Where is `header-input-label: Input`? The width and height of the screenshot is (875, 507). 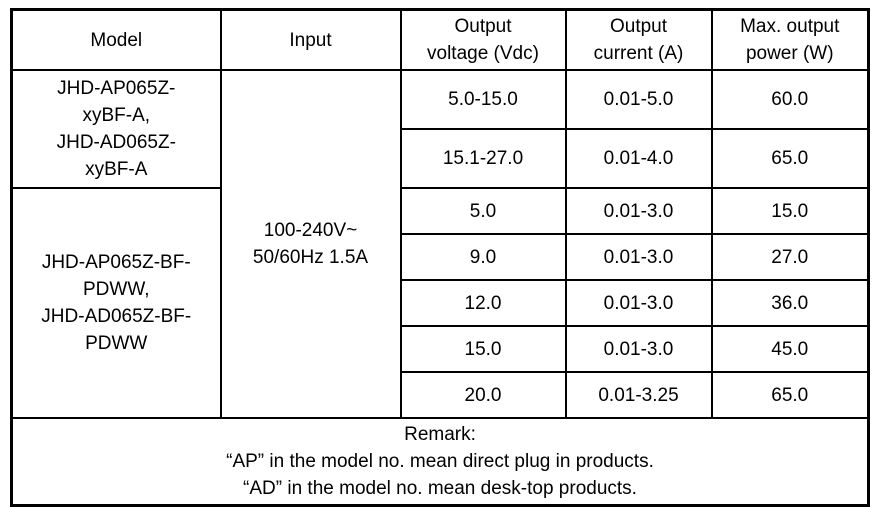
header-input-label: Input is located at coordinates (310, 40).